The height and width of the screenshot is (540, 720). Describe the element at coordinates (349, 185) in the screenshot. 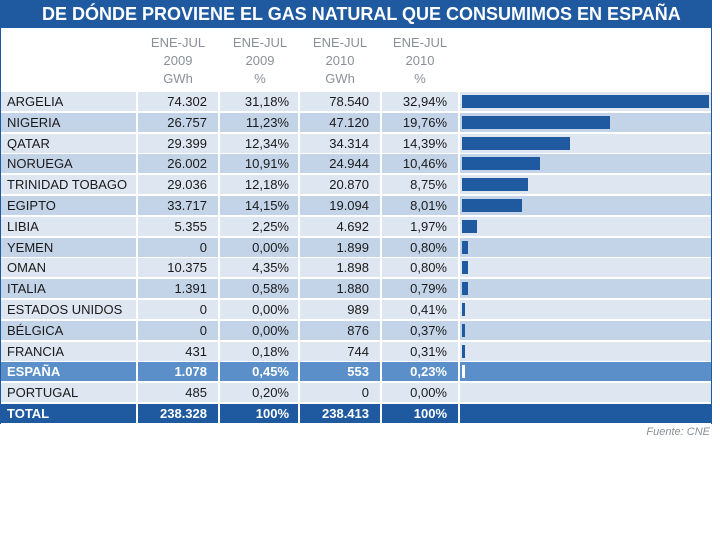

I see `value-cell-gwh-2010: 20.870` at that location.